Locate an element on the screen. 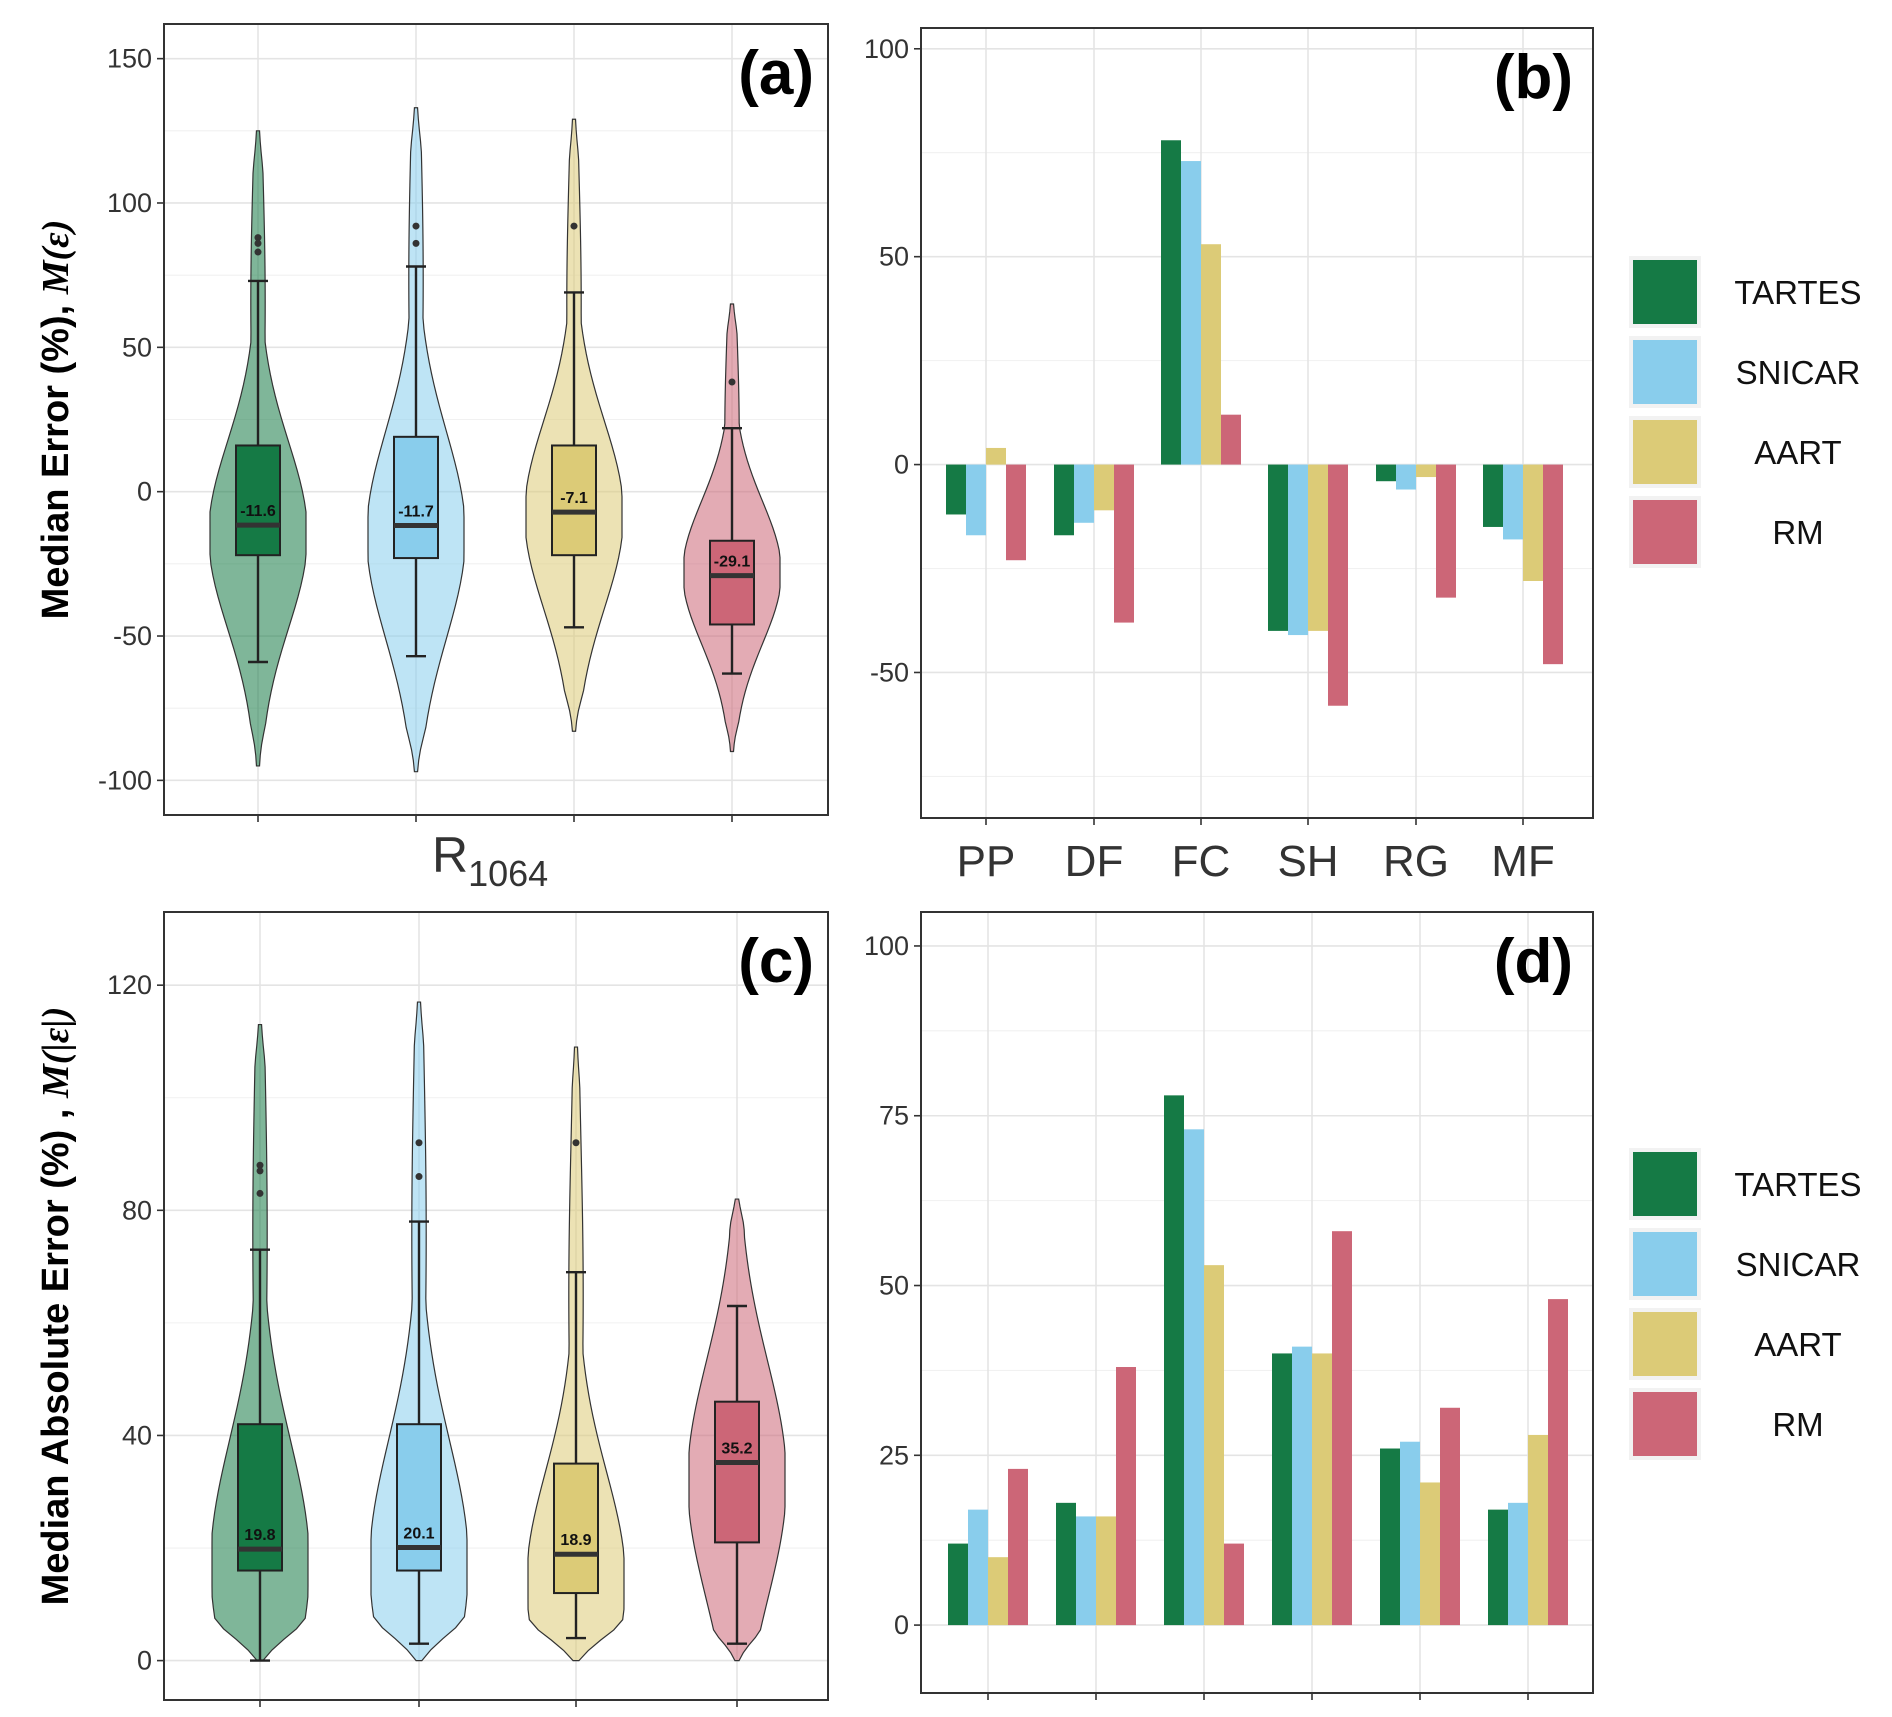  median-label: -11.7 is located at coordinates (416, 511).